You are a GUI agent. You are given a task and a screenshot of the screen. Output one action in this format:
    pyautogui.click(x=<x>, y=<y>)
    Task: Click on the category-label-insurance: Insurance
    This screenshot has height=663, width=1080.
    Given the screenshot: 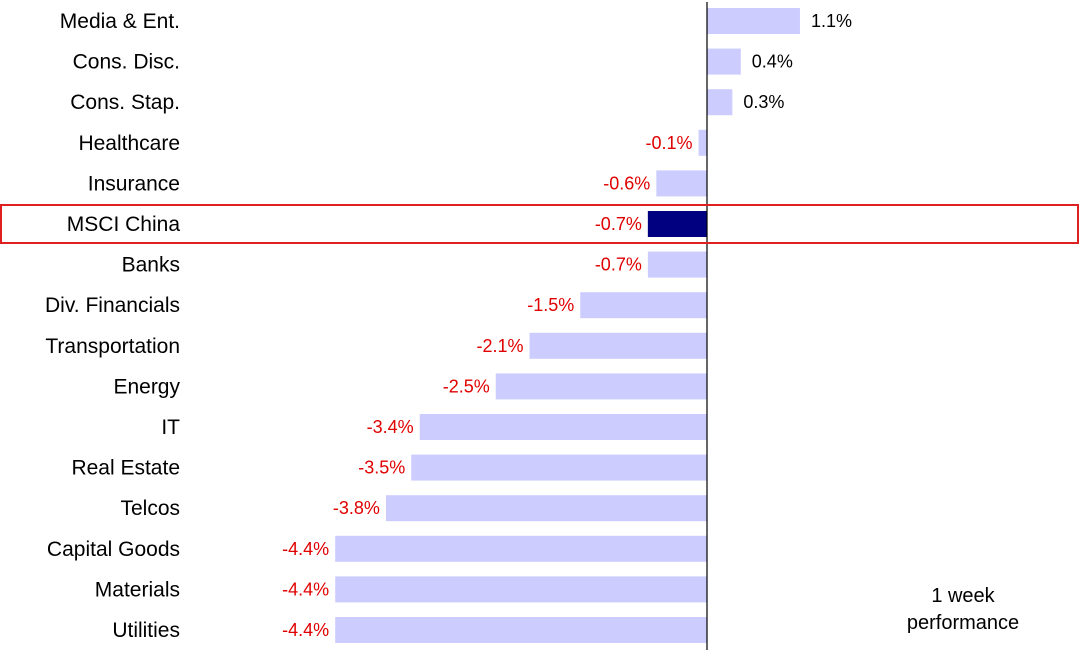 What is the action you would take?
    pyautogui.click(x=134, y=183)
    